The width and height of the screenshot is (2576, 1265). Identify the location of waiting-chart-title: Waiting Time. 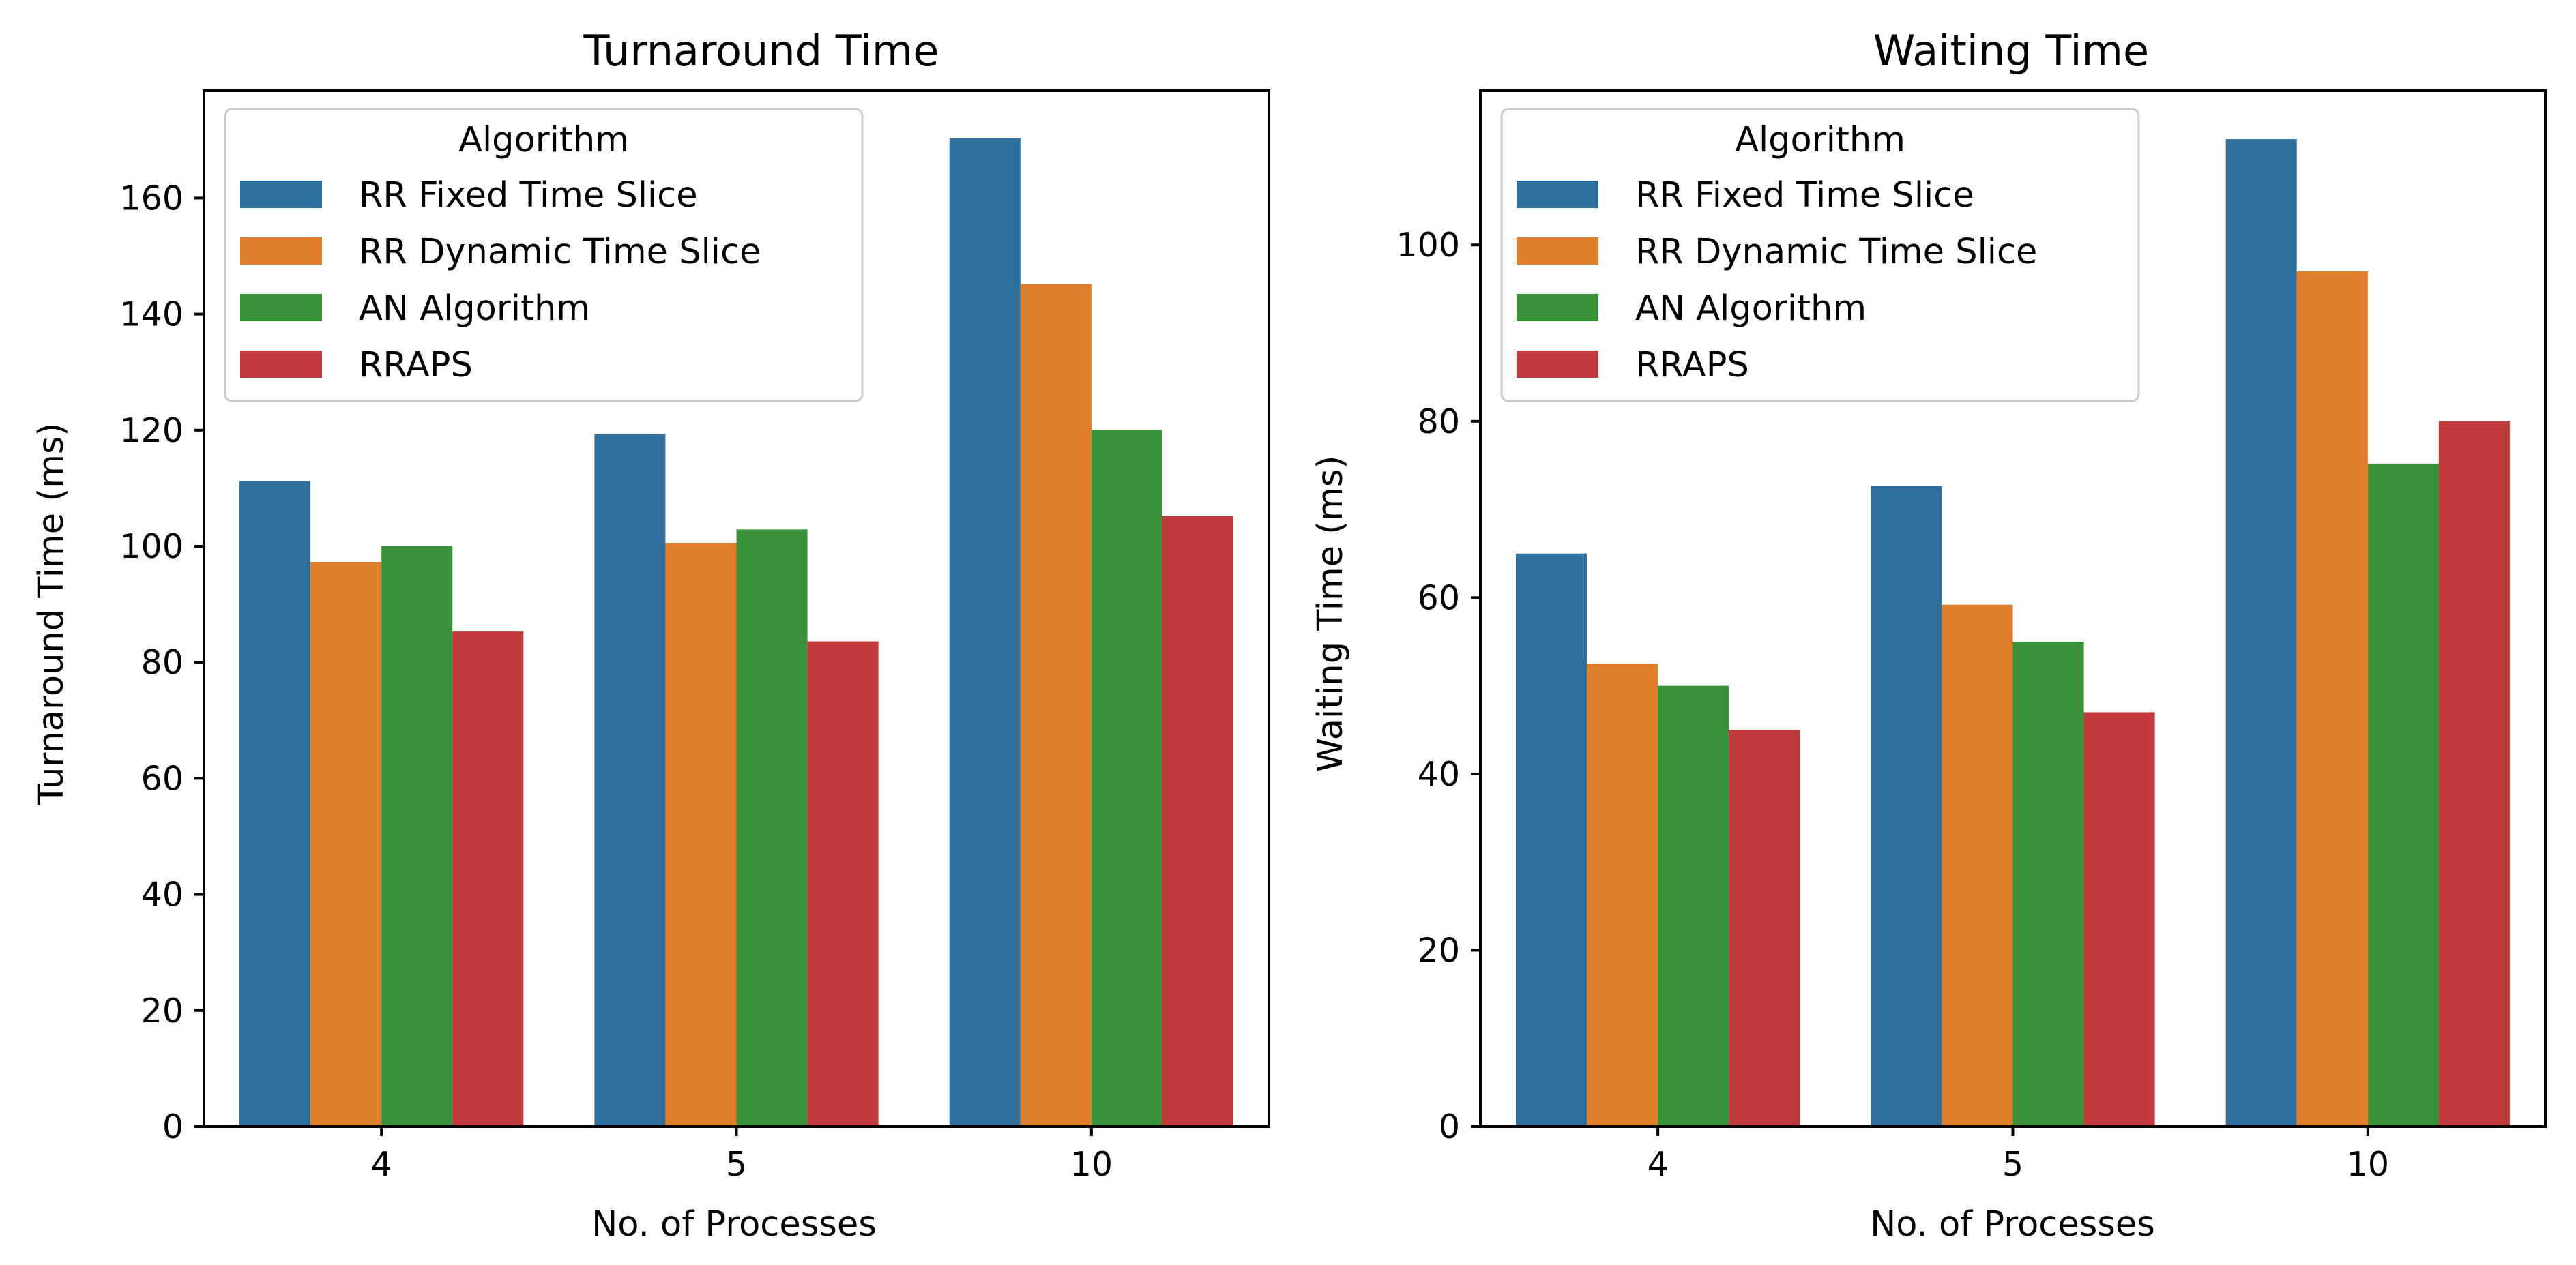
(2011, 51).